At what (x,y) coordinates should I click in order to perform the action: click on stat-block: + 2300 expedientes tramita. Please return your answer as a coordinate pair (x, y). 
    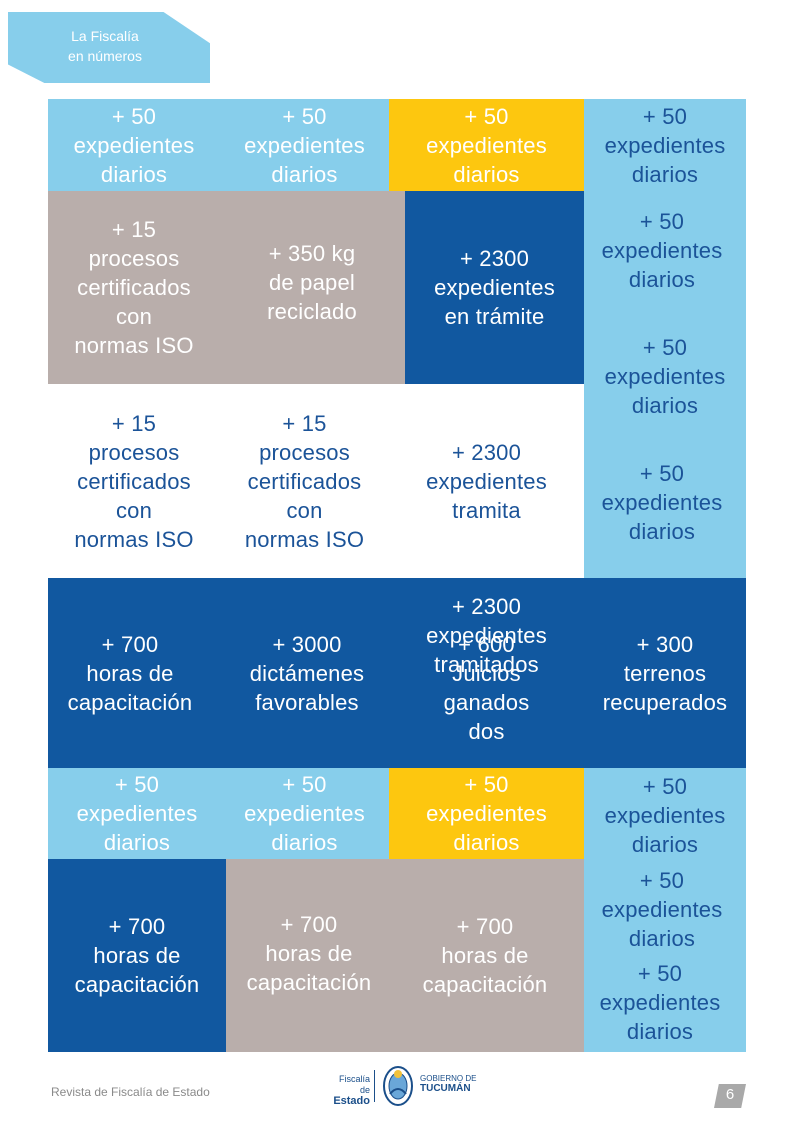
    Looking at the image, I should click on (486, 481).